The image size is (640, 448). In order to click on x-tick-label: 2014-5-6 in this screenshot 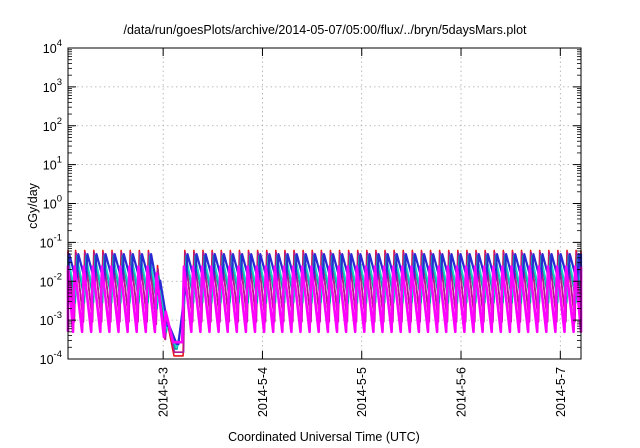, I will do `click(462, 392)`.